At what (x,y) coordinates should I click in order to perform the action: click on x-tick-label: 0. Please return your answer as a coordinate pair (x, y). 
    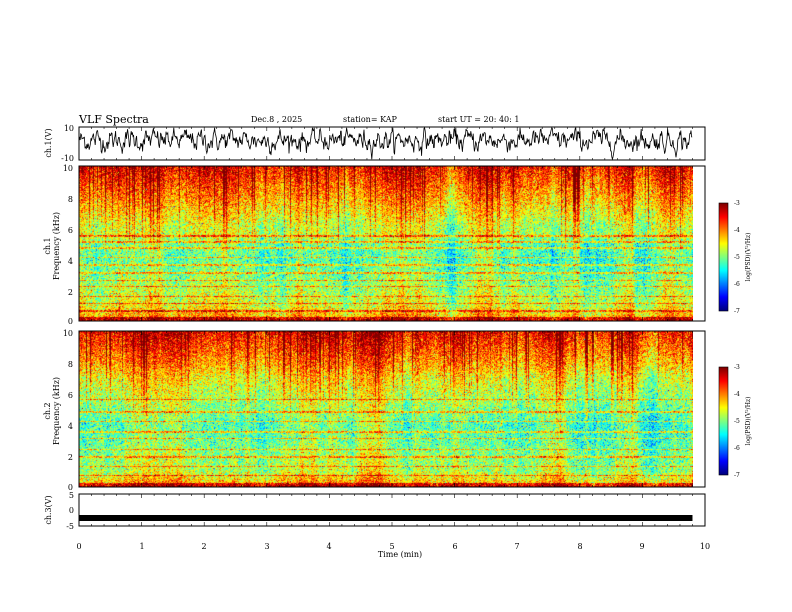
    Looking at the image, I should click on (78, 546).